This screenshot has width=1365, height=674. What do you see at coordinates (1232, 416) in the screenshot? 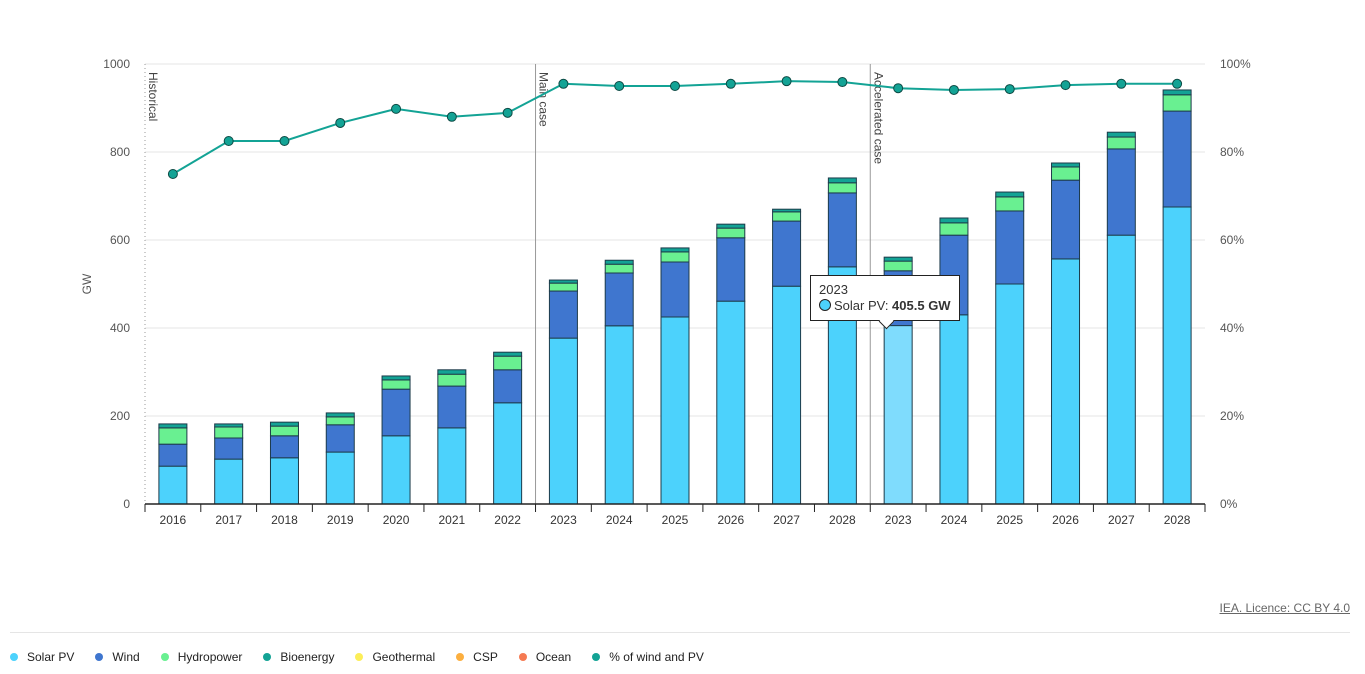
I see `y2-tick-label: 20%` at bounding box center [1232, 416].